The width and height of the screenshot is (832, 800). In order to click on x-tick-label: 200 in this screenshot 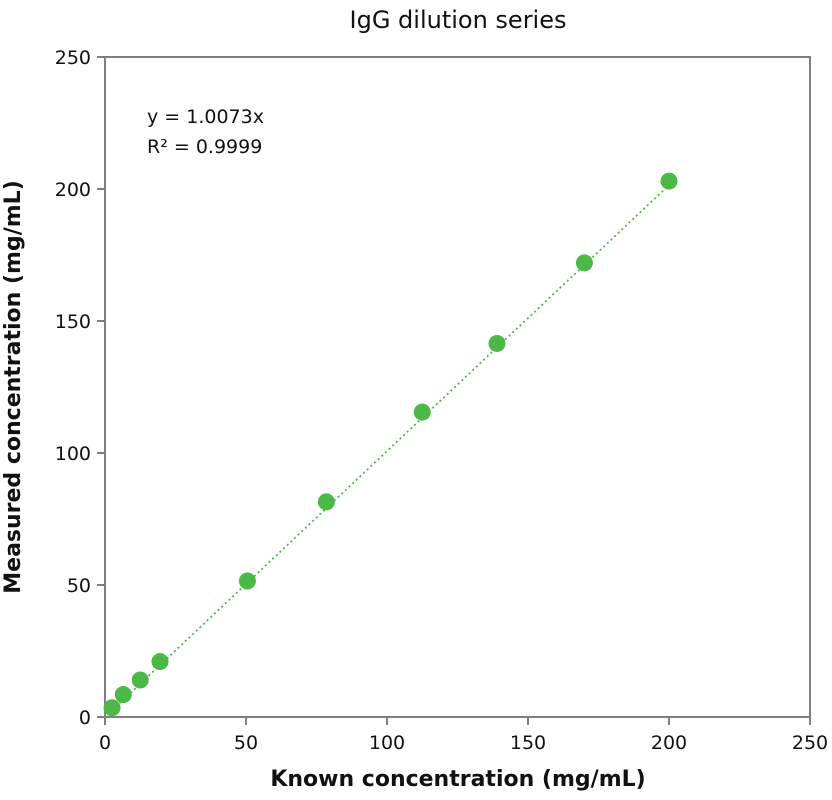, I will do `click(669, 743)`.